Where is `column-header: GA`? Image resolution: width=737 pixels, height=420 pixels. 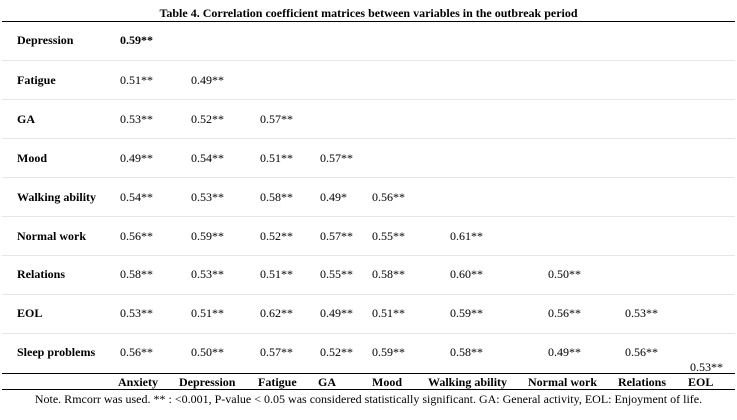 column-header: GA is located at coordinates (327, 382).